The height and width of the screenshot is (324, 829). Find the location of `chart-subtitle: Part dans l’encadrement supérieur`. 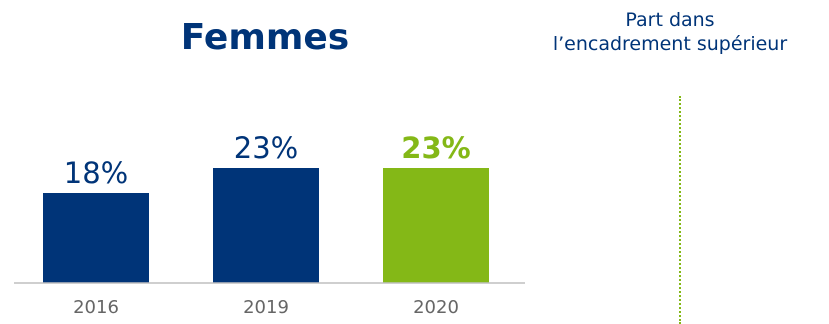

chart-subtitle: Part dans l’encadrement supérieur is located at coordinates (670, 32).